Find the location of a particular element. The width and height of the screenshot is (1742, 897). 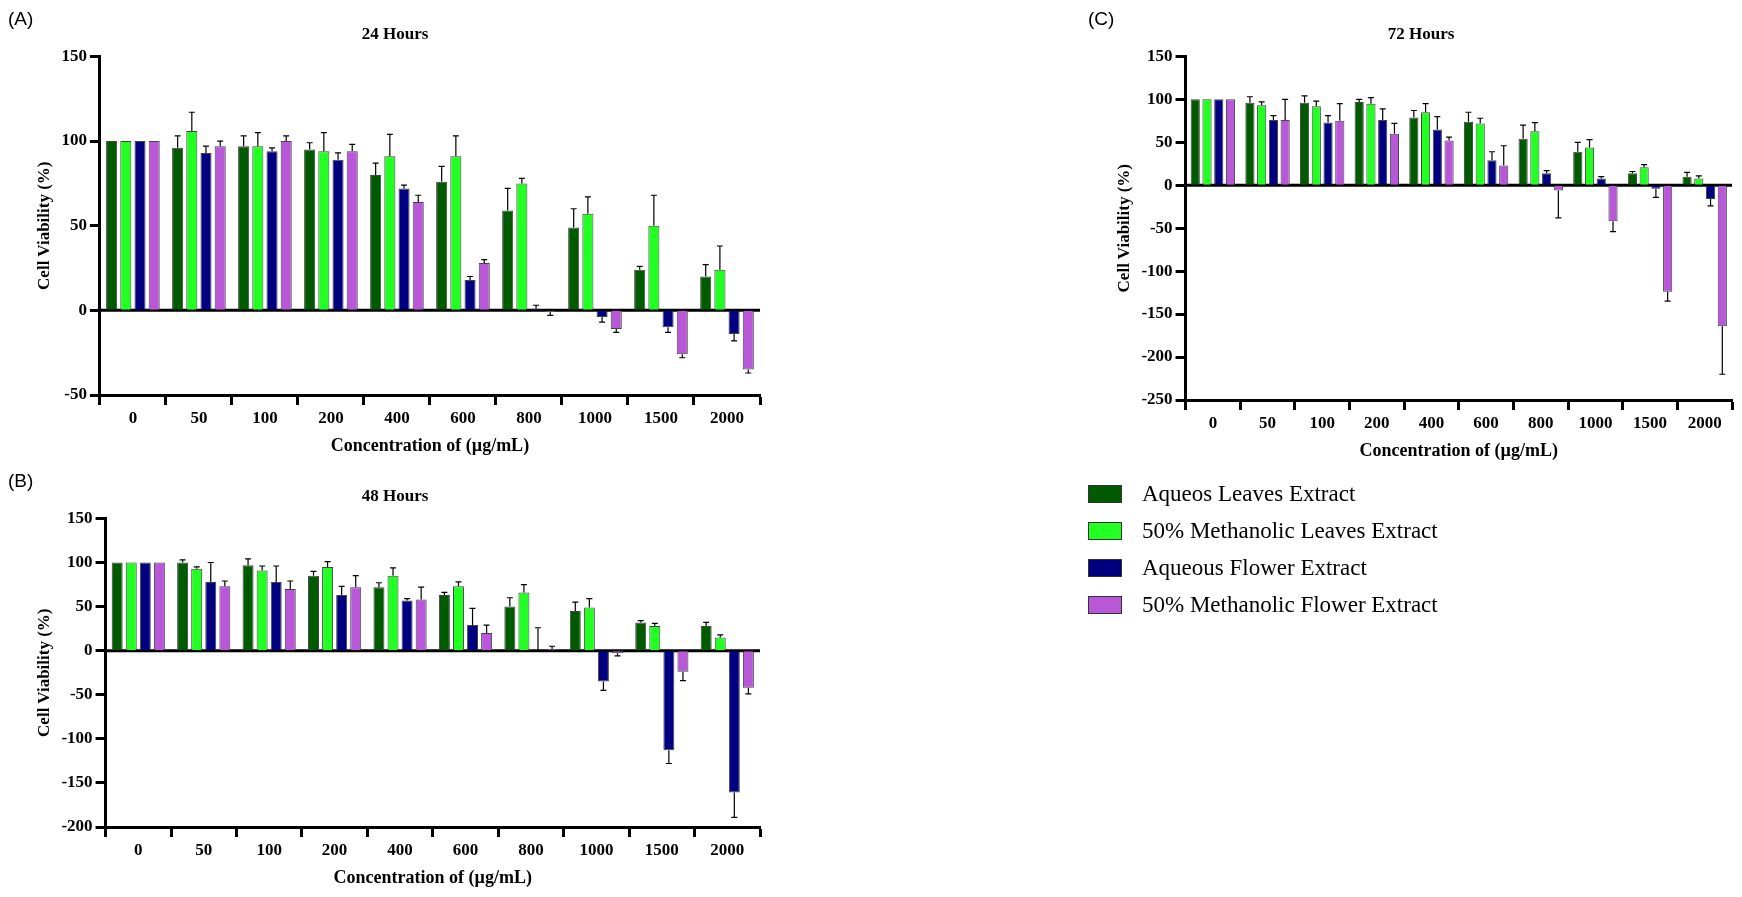

legend-label: 50% Methanolic Leaves Extract is located at coordinates (1290, 530).